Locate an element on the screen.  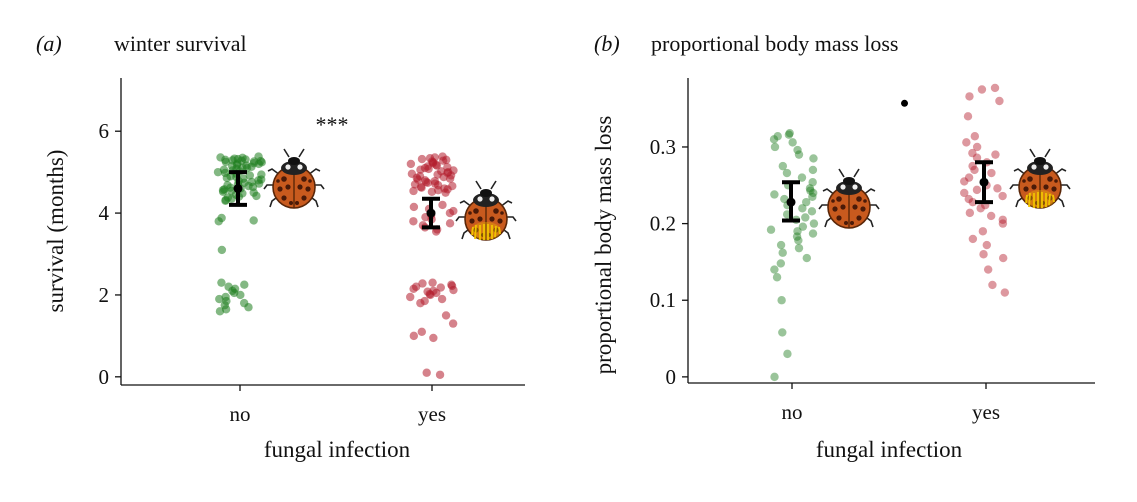
y-tick-label: 6 is located at coordinates (104, 131).